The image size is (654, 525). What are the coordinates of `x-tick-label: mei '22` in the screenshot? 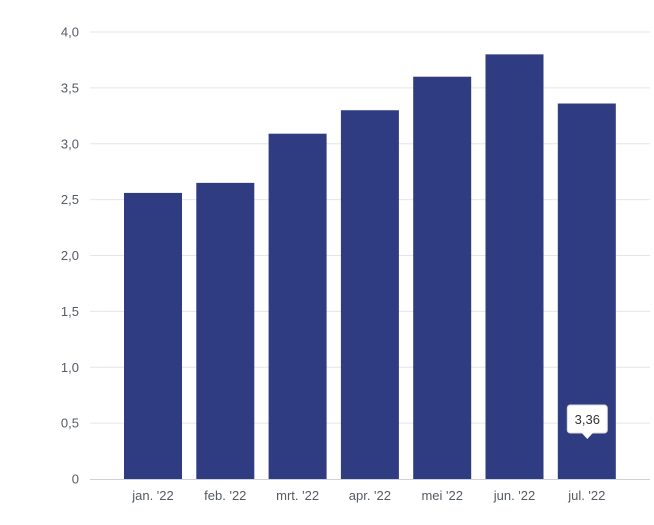 It's located at (442, 495).